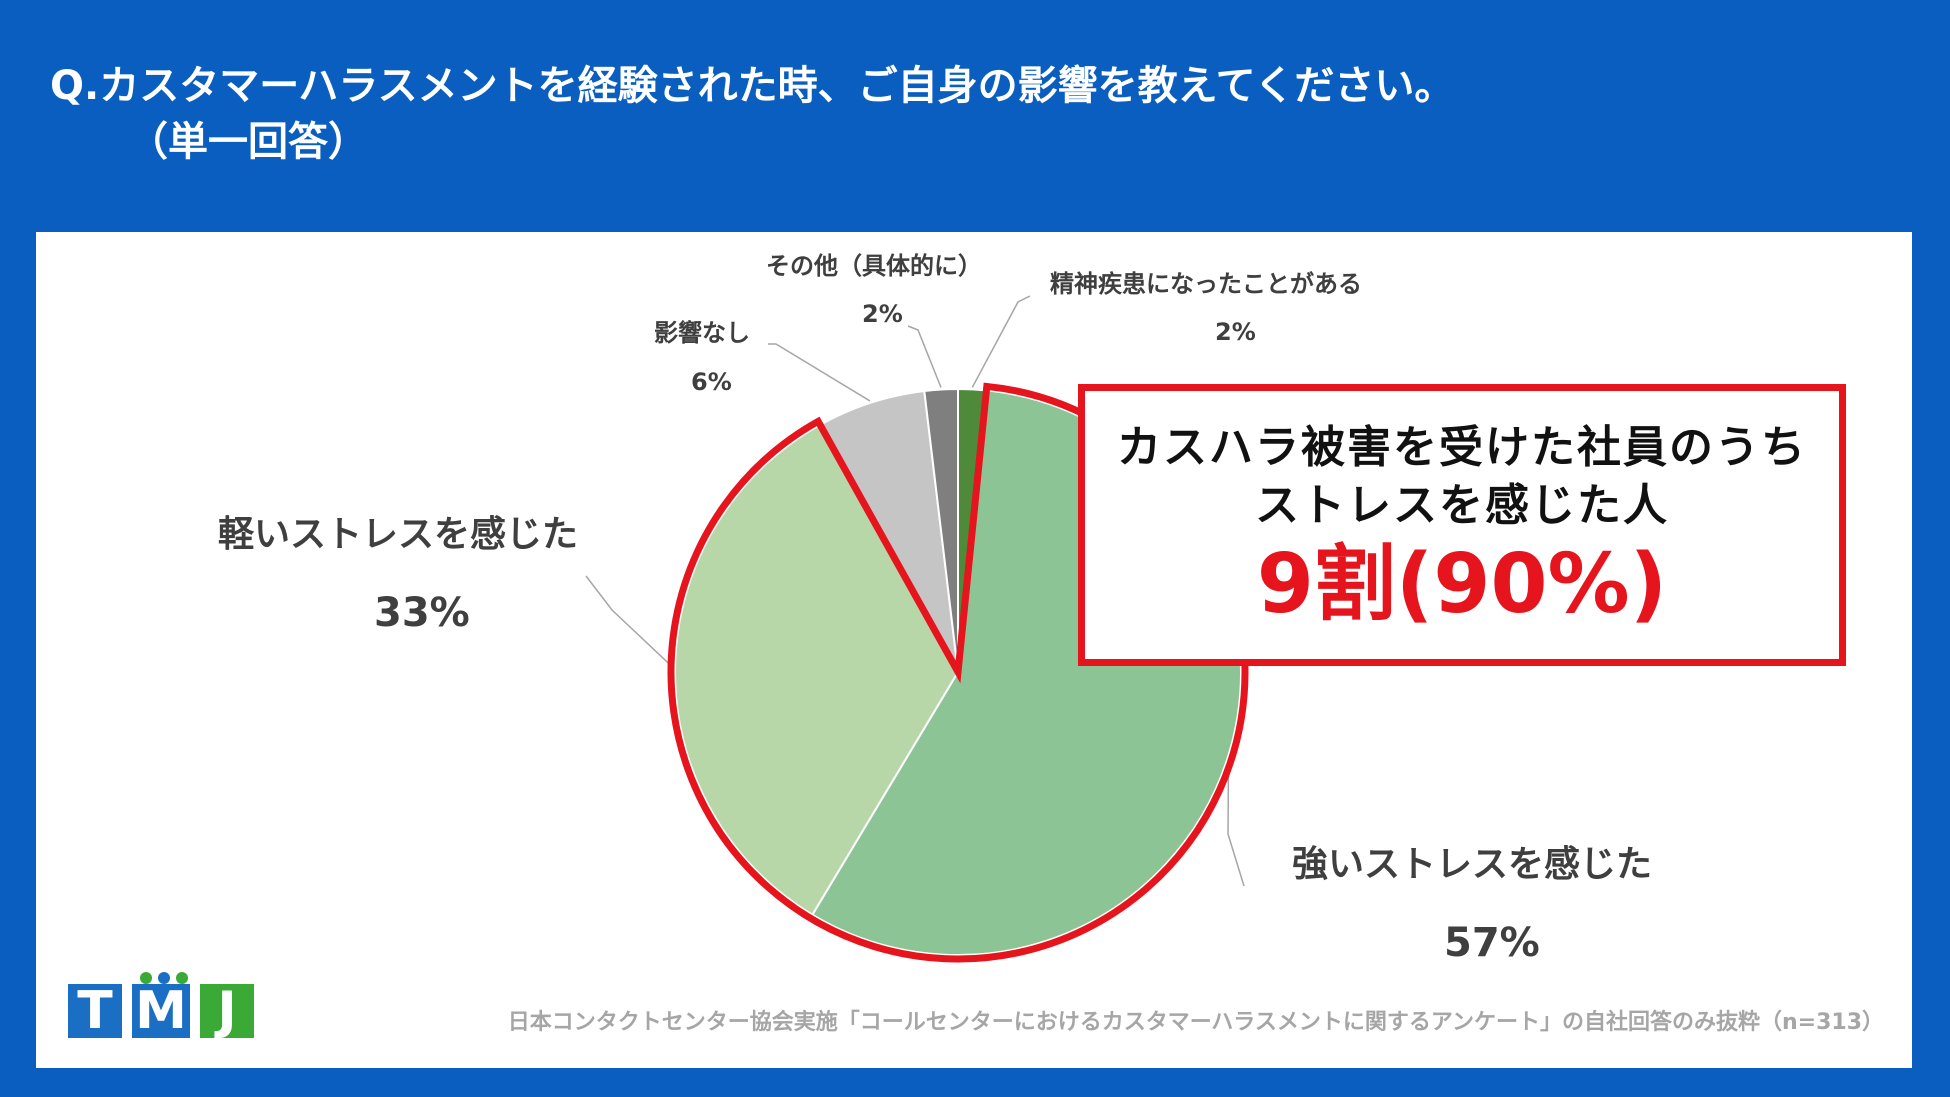  Describe the element at coordinates (1462, 447) in the screenshot. I see `callout-line-1: カスハラ被害を受けた社員のうち` at that location.